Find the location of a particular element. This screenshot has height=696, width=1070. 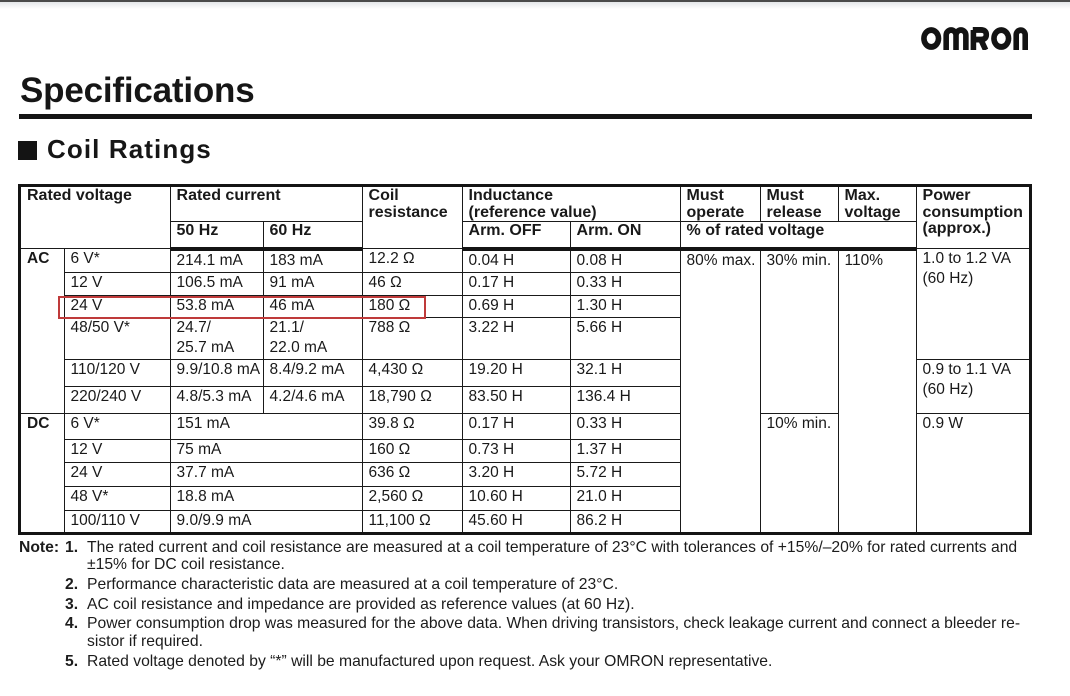

group-label-ac: AC is located at coordinates (42, 331).